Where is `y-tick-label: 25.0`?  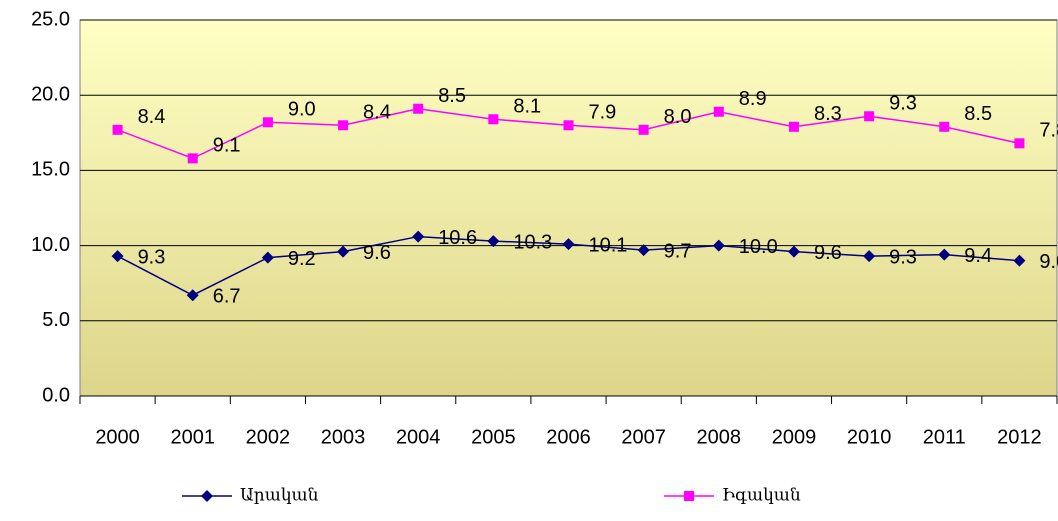
y-tick-label: 25.0 is located at coordinates (50, 19).